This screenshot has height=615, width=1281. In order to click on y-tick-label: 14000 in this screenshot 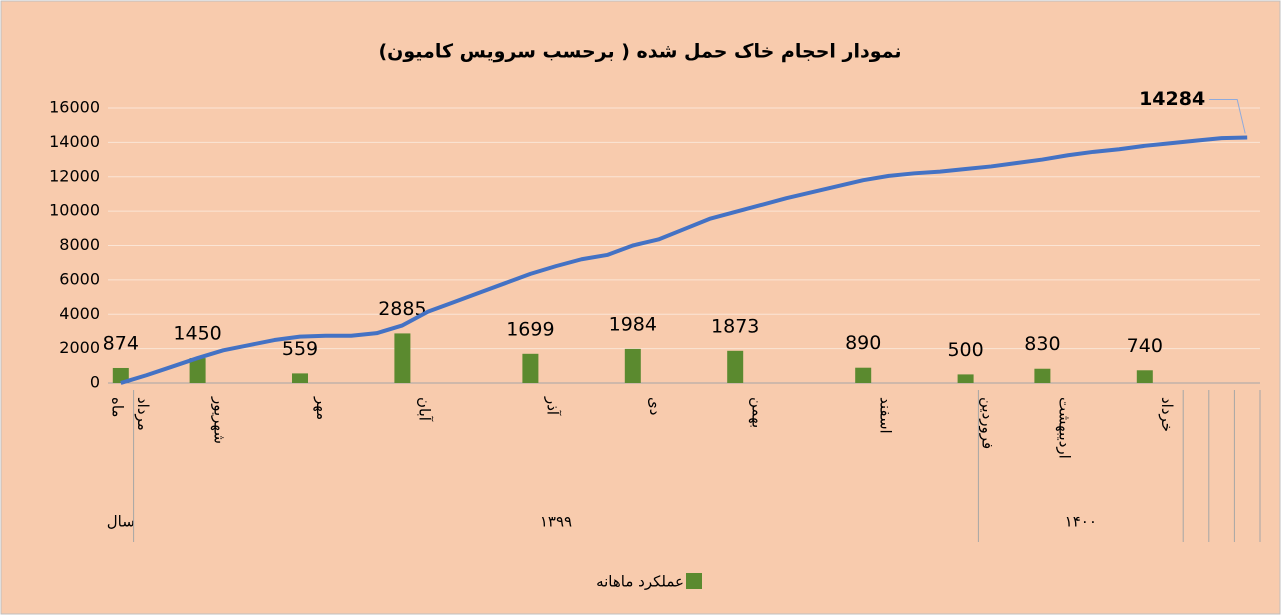, I will do `click(74, 141)`.